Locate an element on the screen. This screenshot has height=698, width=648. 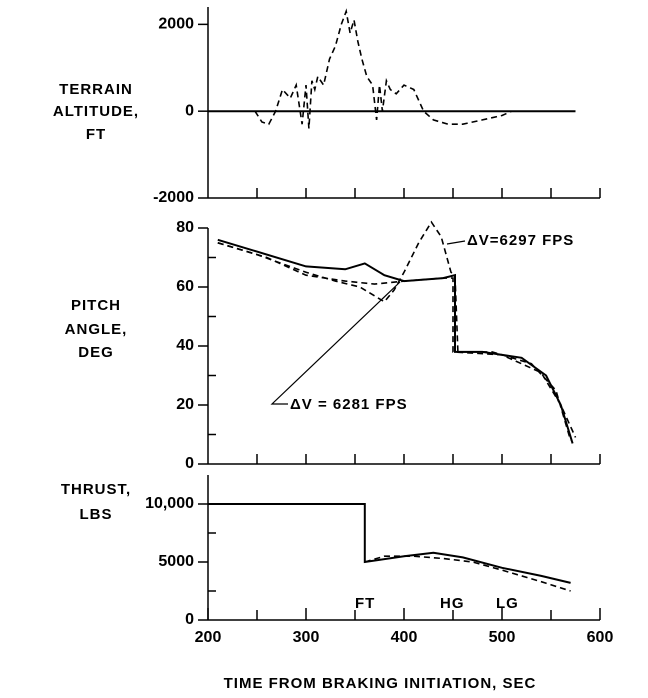
annotation: LG is located at coordinates (507, 603).